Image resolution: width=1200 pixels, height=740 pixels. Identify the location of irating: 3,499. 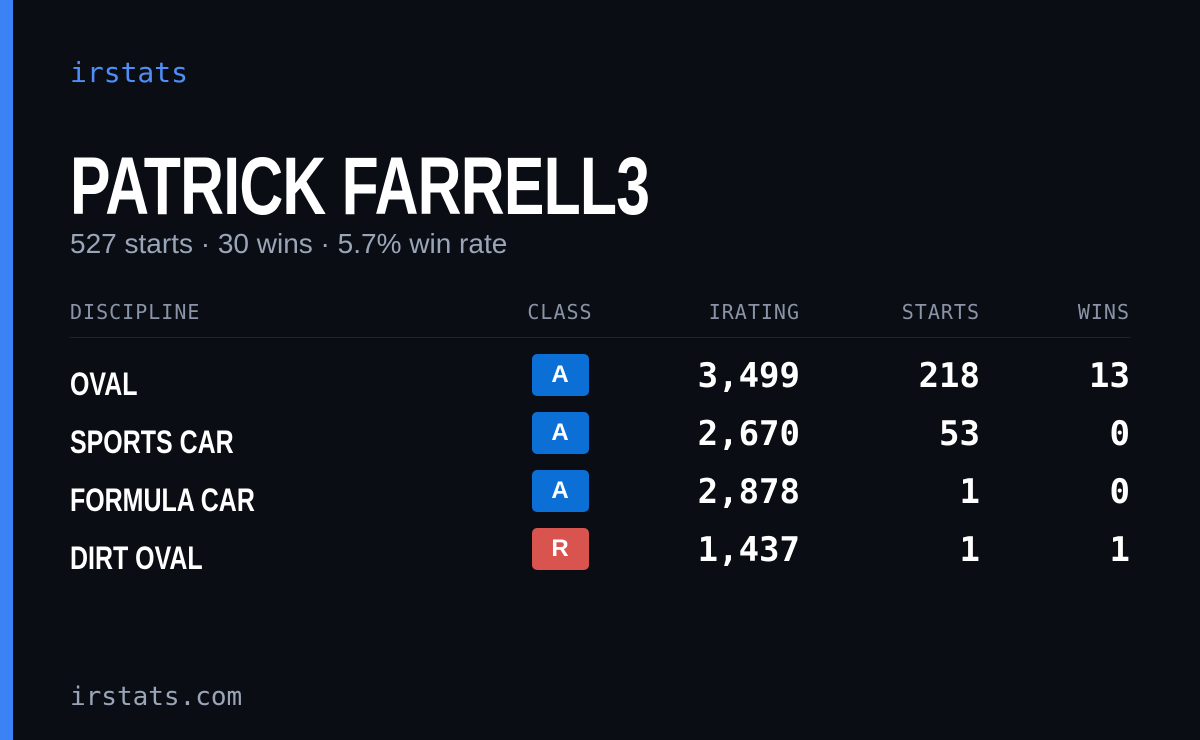
(748, 376).